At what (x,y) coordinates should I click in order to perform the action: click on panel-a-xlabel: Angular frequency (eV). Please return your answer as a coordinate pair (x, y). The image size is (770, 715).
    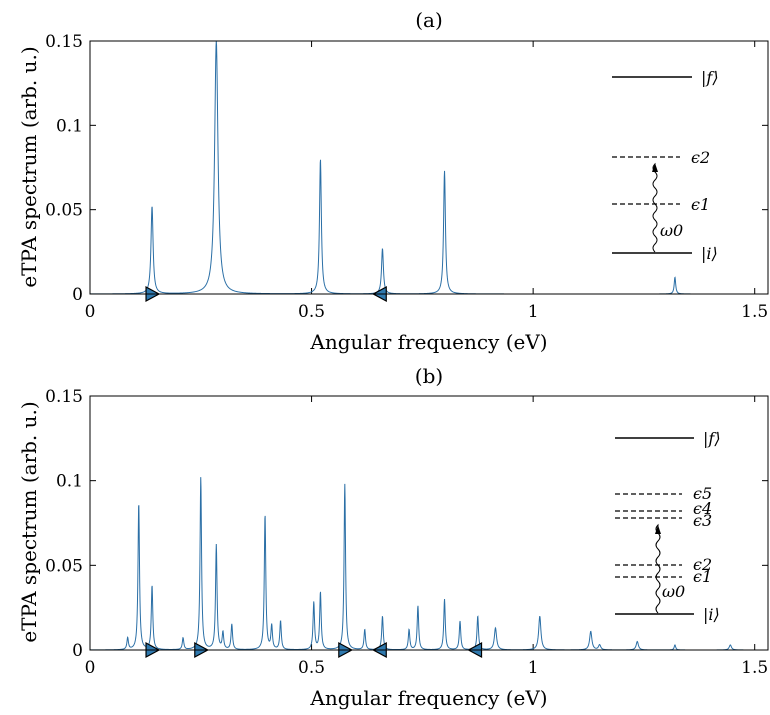
    Looking at the image, I should click on (428, 342).